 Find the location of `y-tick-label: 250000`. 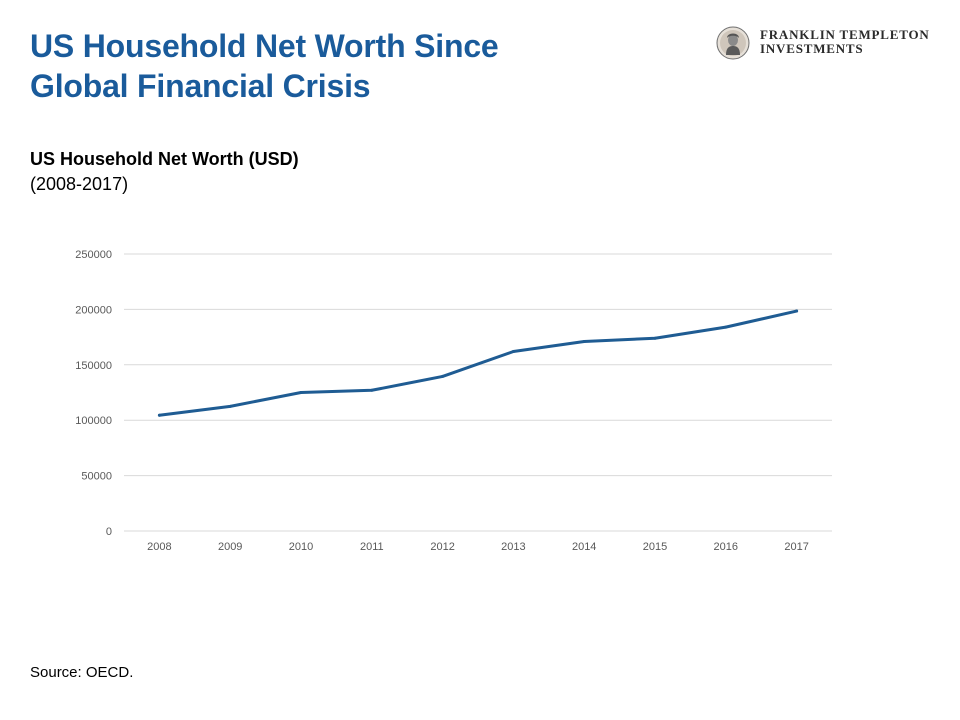

y-tick-label: 250000 is located at coordinates (93, 255).